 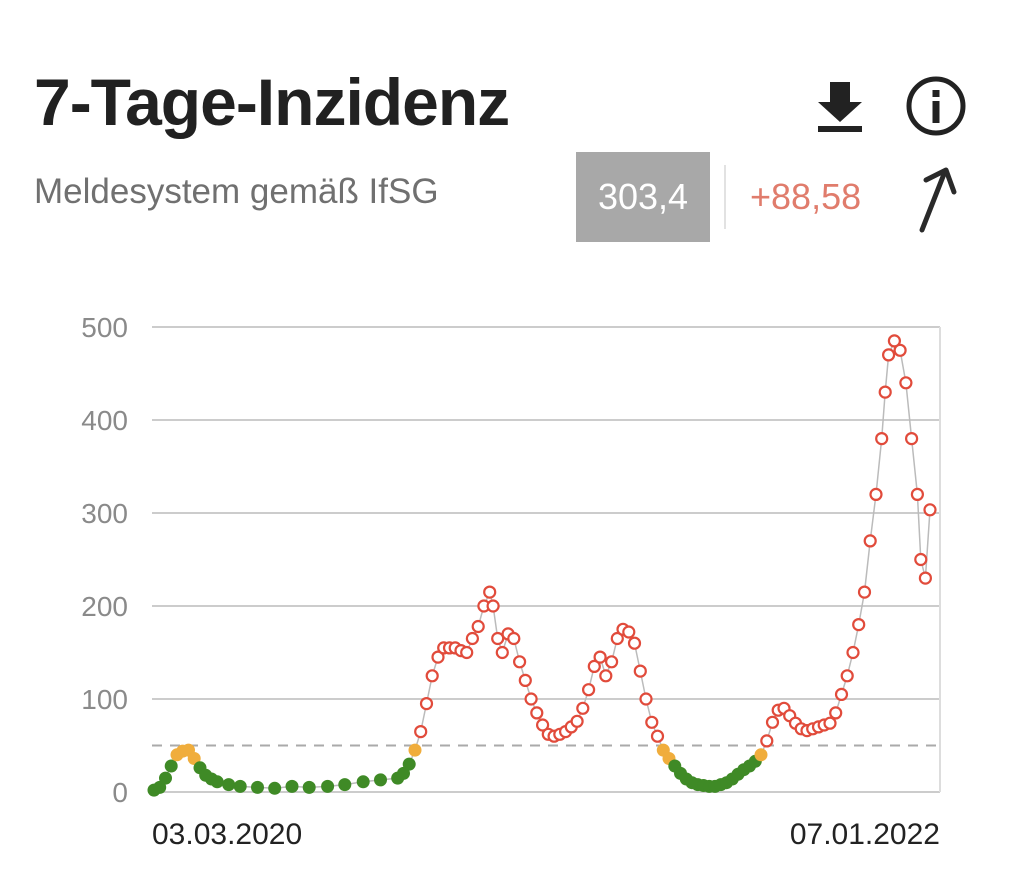 What do you see at coordinates (104, 513) in the screenshot?
I see `y-tick-label: 300` at bounding box center [104, 513].